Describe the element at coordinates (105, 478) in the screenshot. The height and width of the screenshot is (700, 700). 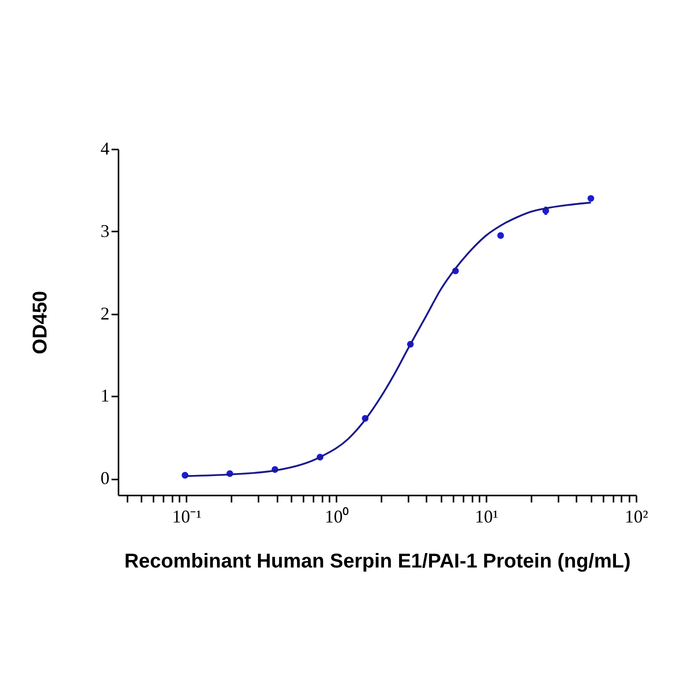
I see `y-tick-label: 0` at that location.